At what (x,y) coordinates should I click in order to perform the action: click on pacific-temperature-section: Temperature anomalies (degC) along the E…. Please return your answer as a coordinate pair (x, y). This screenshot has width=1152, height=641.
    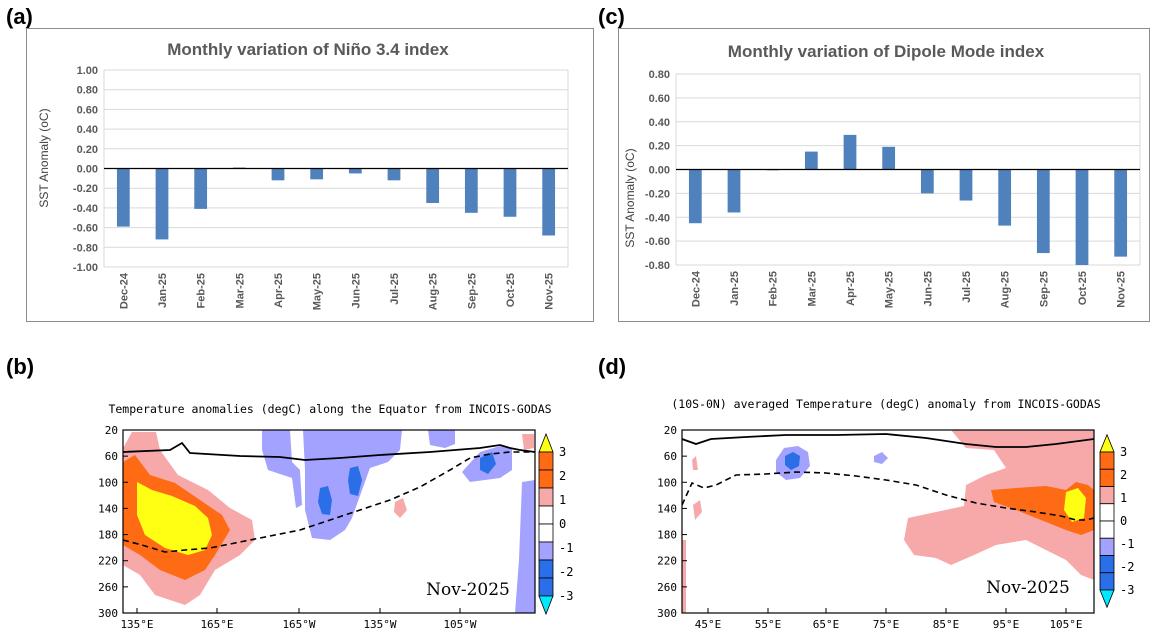
    Looking at the image, I should click on (335, 516).